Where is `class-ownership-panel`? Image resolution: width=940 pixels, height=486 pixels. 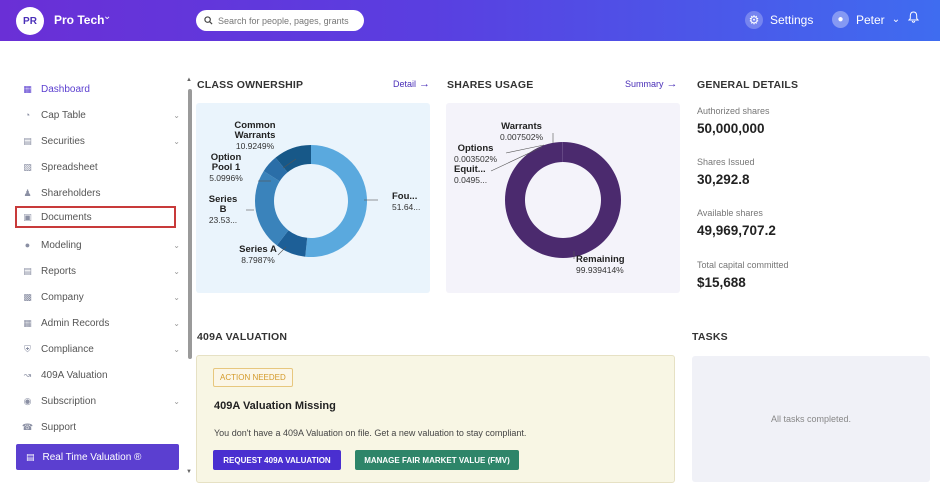
class-ownership-panel is located at coordinates (313, 198).